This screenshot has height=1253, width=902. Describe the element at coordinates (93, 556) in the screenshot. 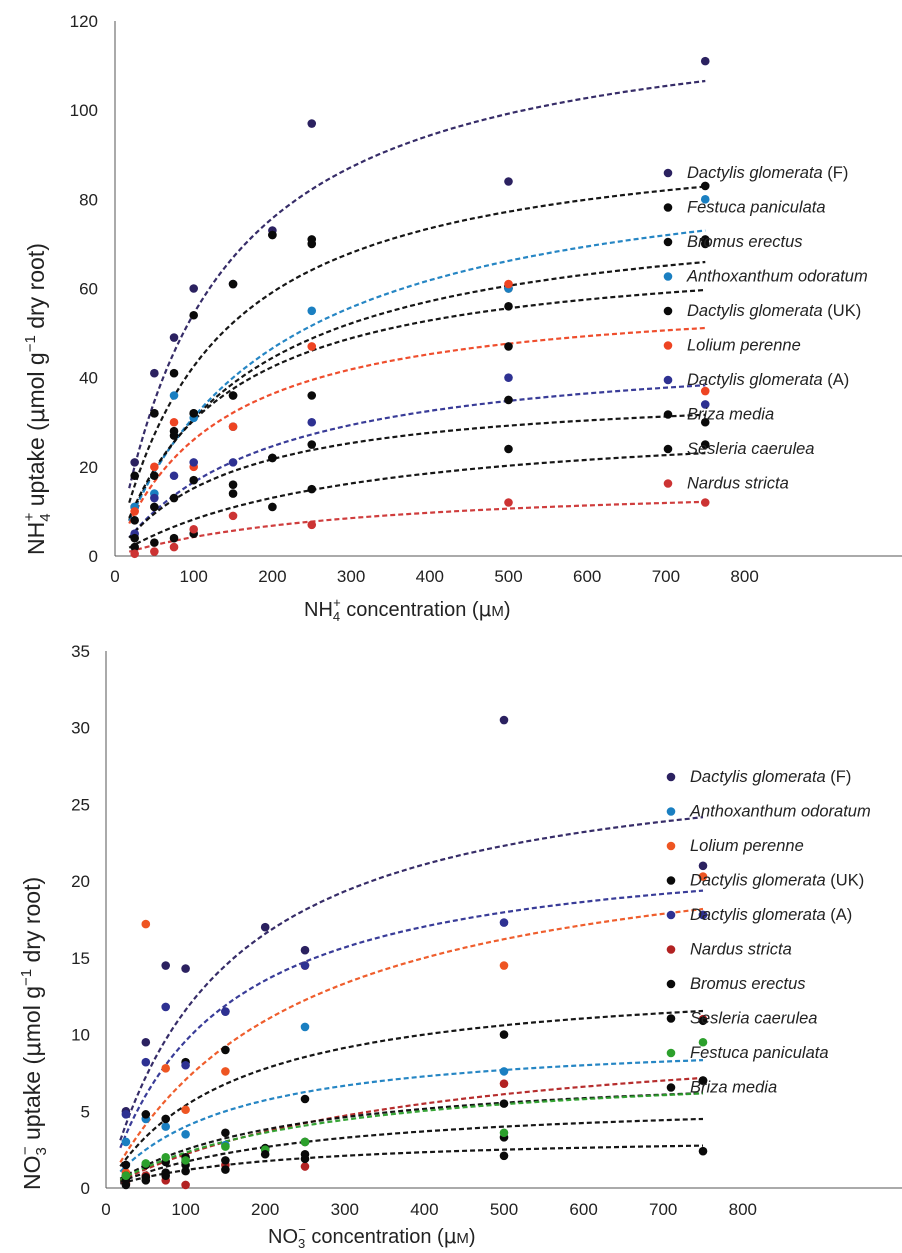

I see `y-tick-label: 0` at that location.